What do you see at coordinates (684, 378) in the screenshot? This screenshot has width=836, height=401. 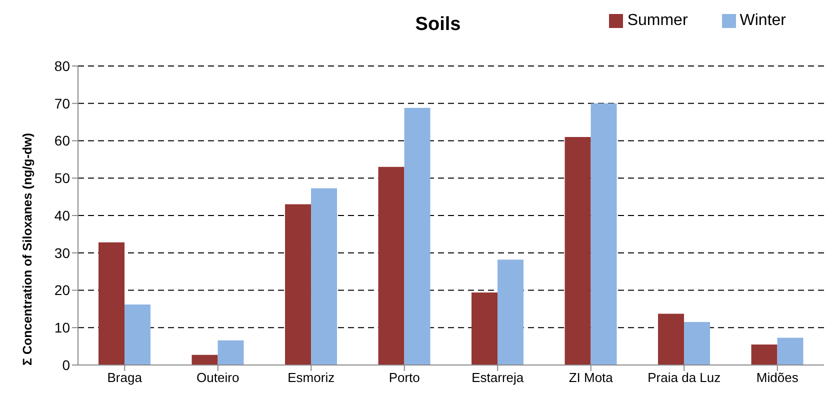 I see `x-tick-label: Praia da Luz` at bounding box center [684, 378].